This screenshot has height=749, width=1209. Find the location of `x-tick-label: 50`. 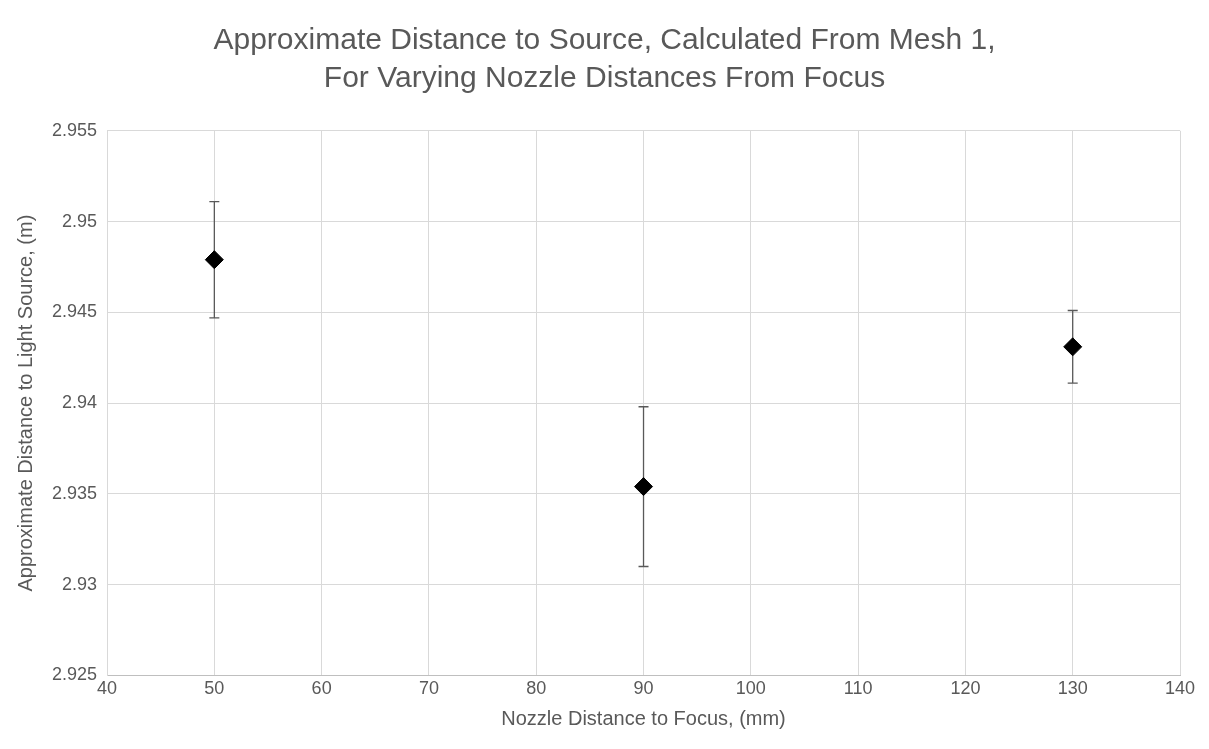

x-tick-label: 50 is located at coordinates (214, 688).